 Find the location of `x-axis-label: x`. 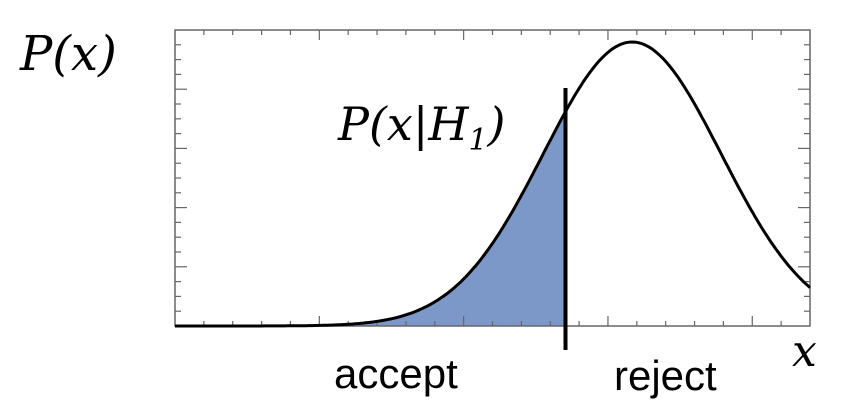

x-axis-label: x is located at coordinates (804, 351).